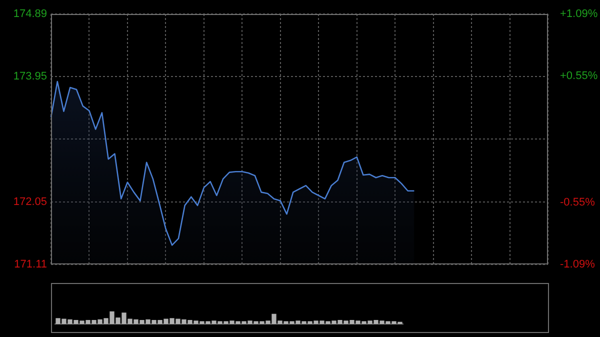 This screenshot has height=337, width=600. Describe the element at coordinates (578, 264) in the screenshot. I see `y2-tick-label: -1.09%` at that location.